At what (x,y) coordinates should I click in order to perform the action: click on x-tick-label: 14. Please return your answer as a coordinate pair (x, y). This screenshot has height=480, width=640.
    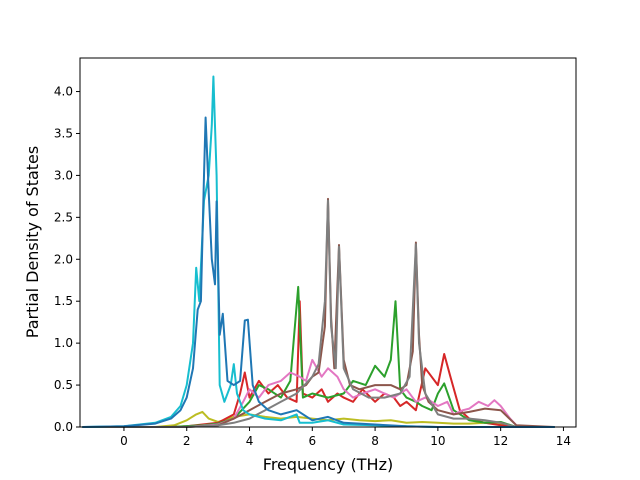
    Looking at the image, I should click on (563, 441).